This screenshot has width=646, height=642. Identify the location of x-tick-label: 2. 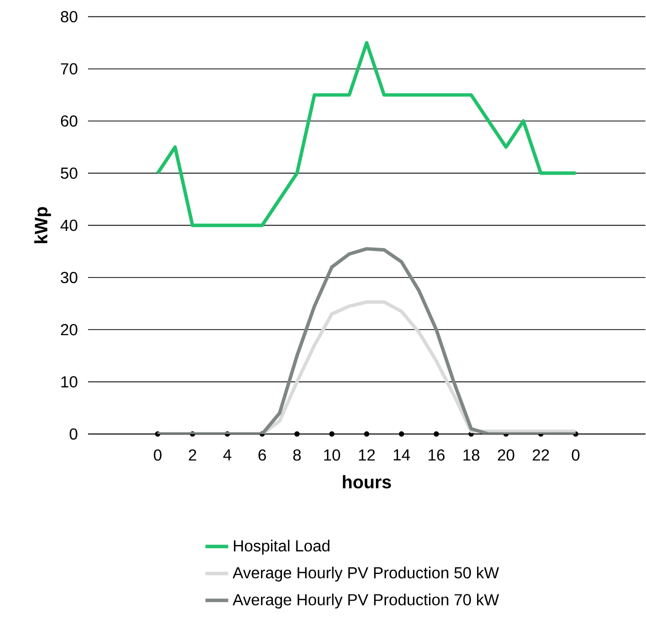
(192, 455).